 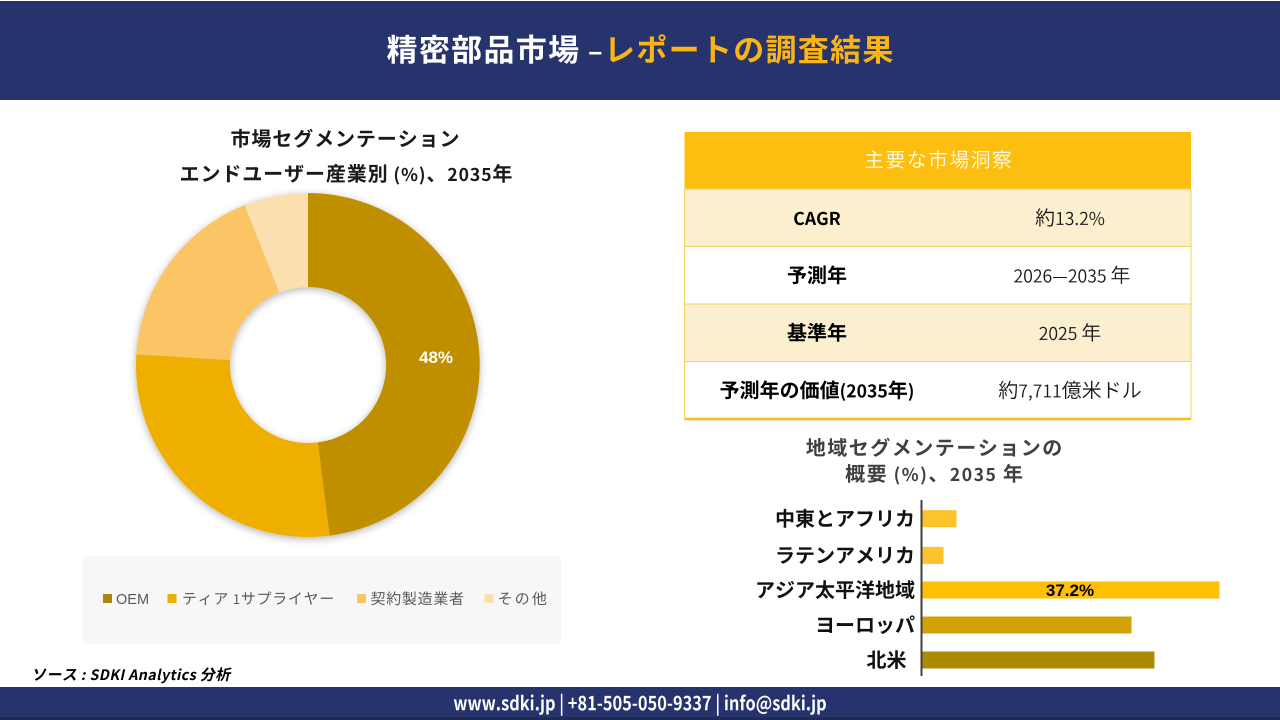 What do you see at coordinates (132, 600) in the screenshot?
I see `svg-text: OEM` at bounding box center [132, 600].